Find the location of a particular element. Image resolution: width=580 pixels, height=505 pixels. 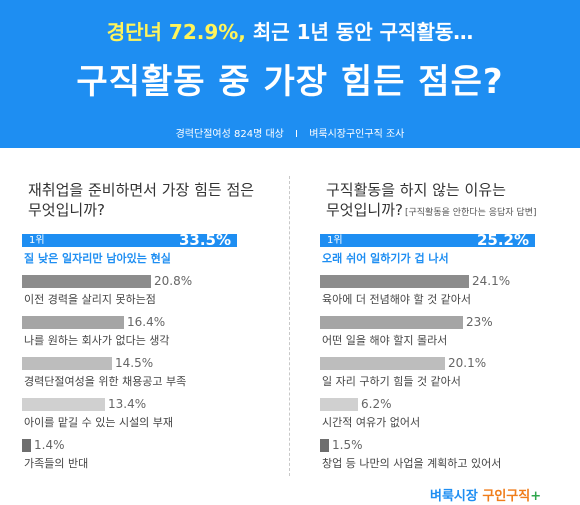

bar-row: 1.5% 창업 등 나만의 사업을 계획하고 있어서 is located at coordinates (440, 455).